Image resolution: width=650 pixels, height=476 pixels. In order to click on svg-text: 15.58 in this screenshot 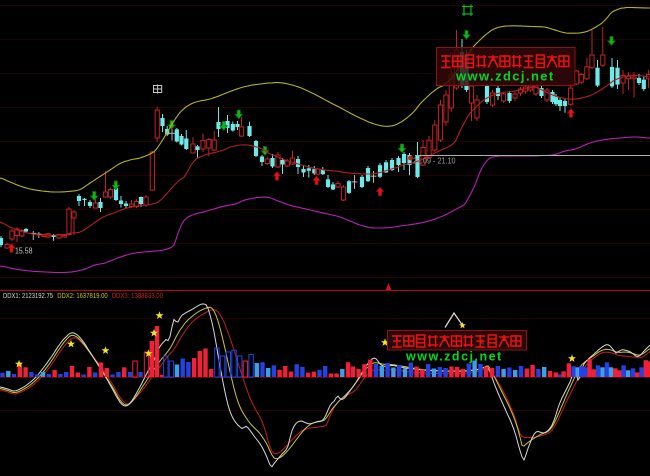, I will do `click(24, 251)`.